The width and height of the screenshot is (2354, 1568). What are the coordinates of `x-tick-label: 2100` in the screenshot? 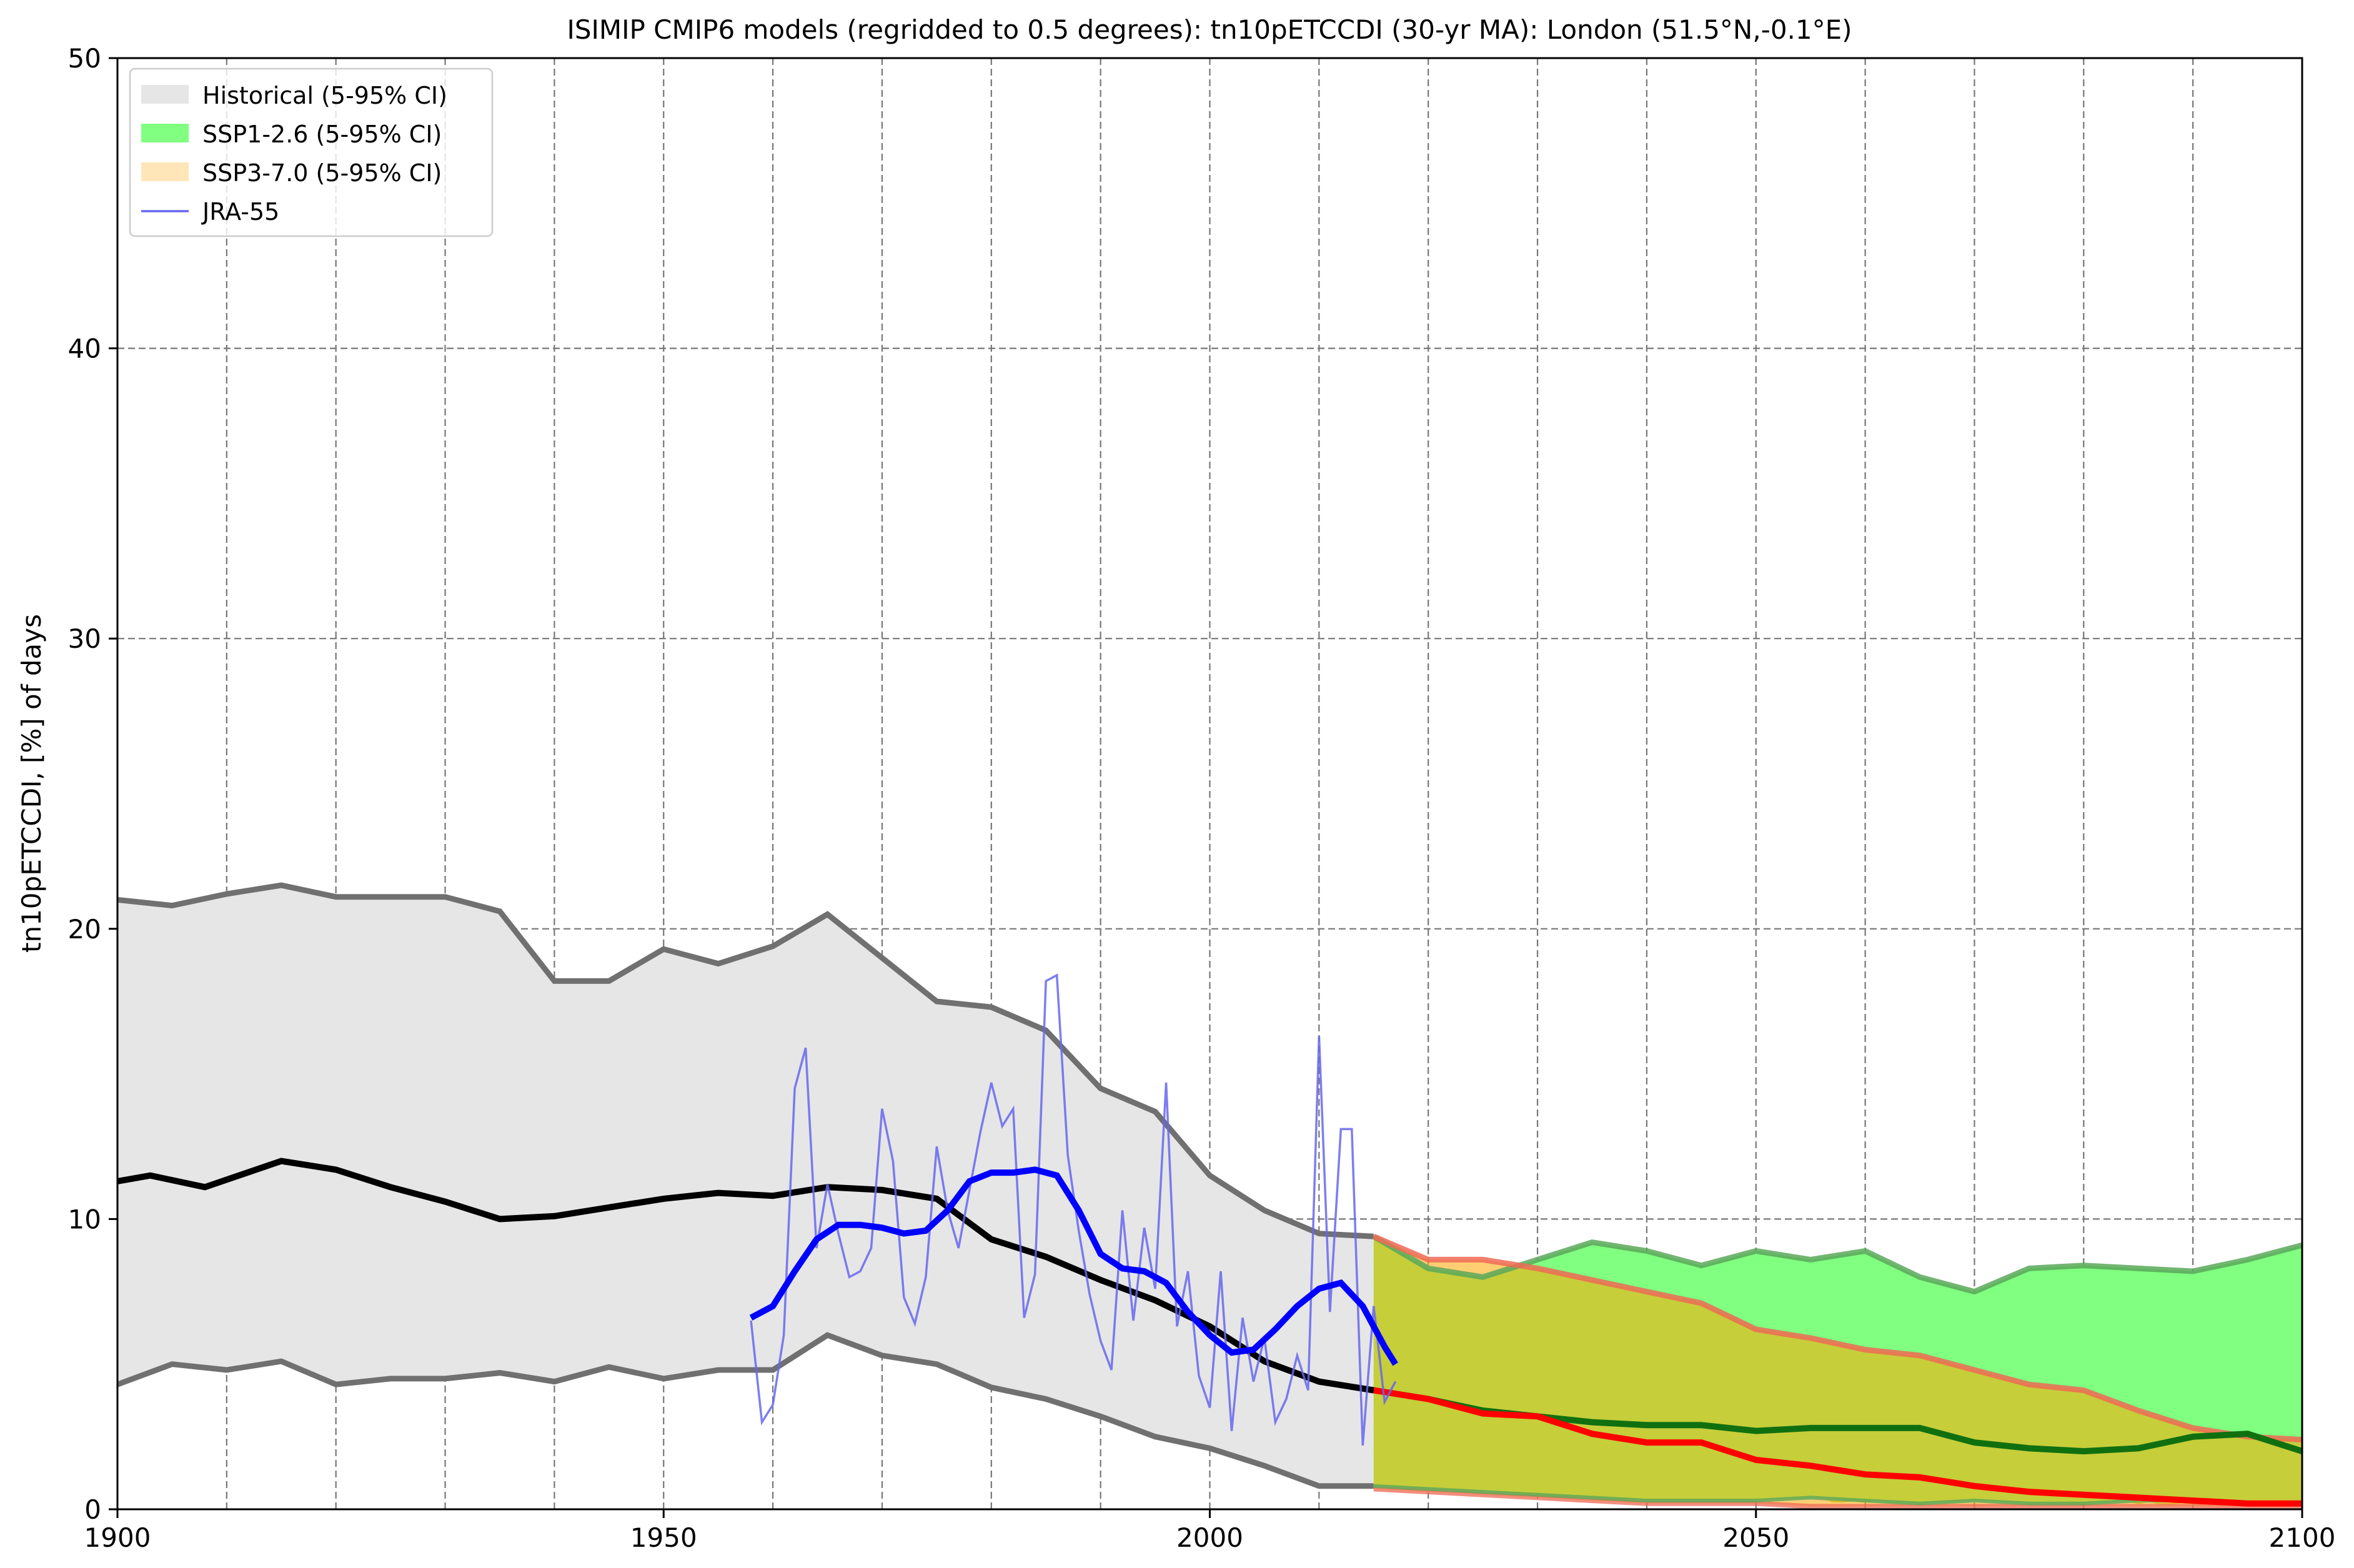 It's located at (2302, 1537).